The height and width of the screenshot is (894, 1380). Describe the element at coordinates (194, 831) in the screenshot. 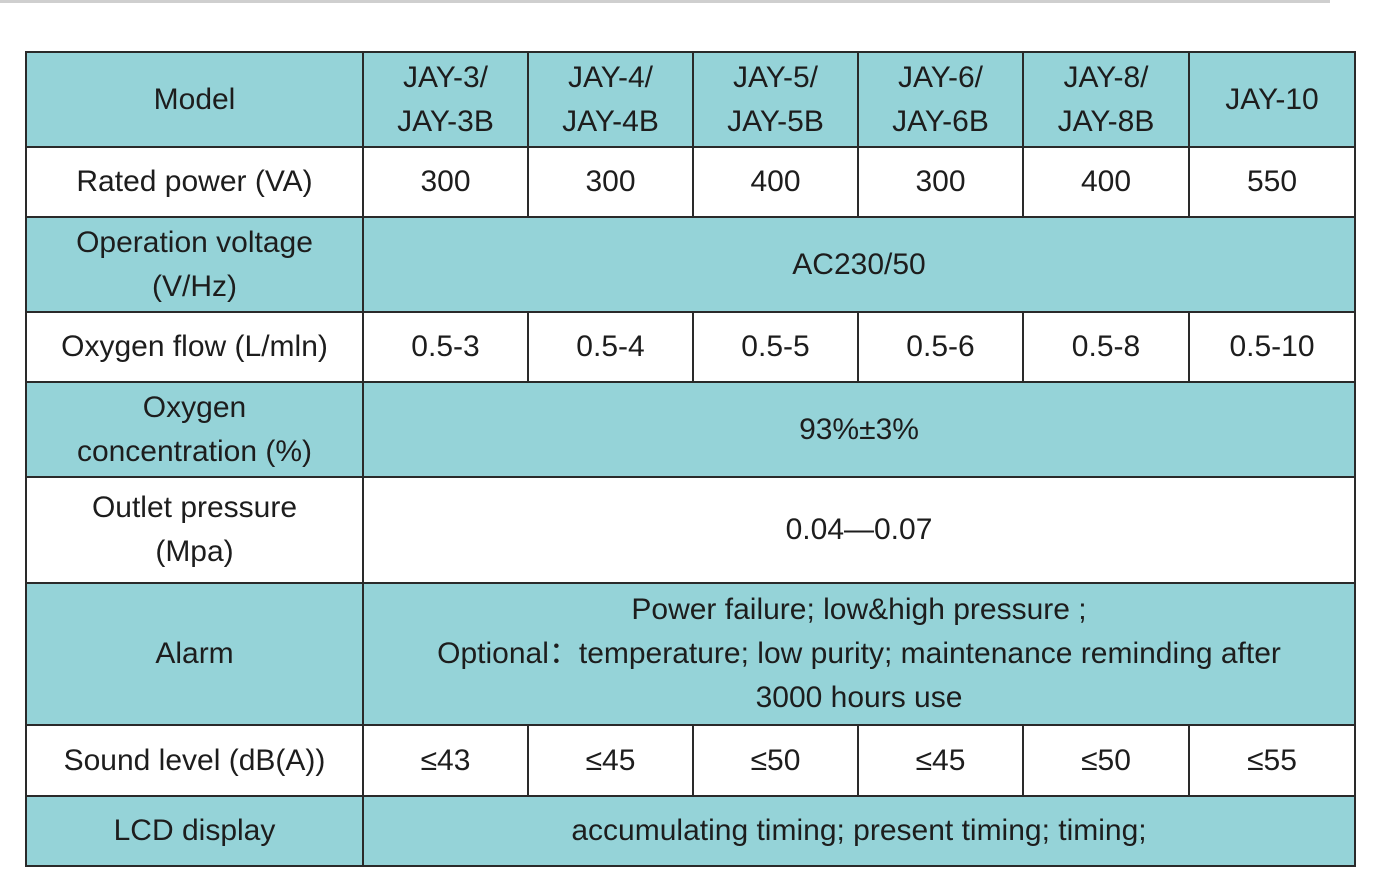

I see `label-lcd-display: LCD display` at that location.